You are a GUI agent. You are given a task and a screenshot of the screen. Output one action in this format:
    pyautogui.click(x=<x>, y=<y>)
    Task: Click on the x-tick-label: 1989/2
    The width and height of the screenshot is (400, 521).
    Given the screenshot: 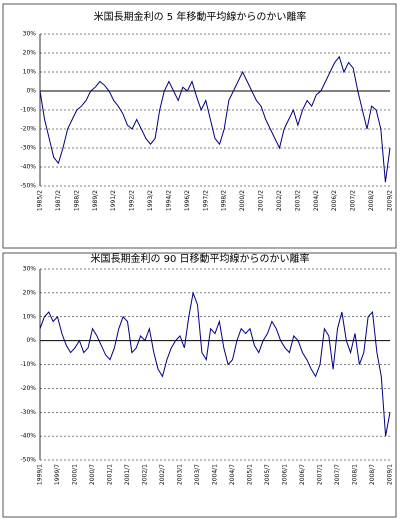 What is the action you would take?
    pyautogui.click(x=95, y=200)
    